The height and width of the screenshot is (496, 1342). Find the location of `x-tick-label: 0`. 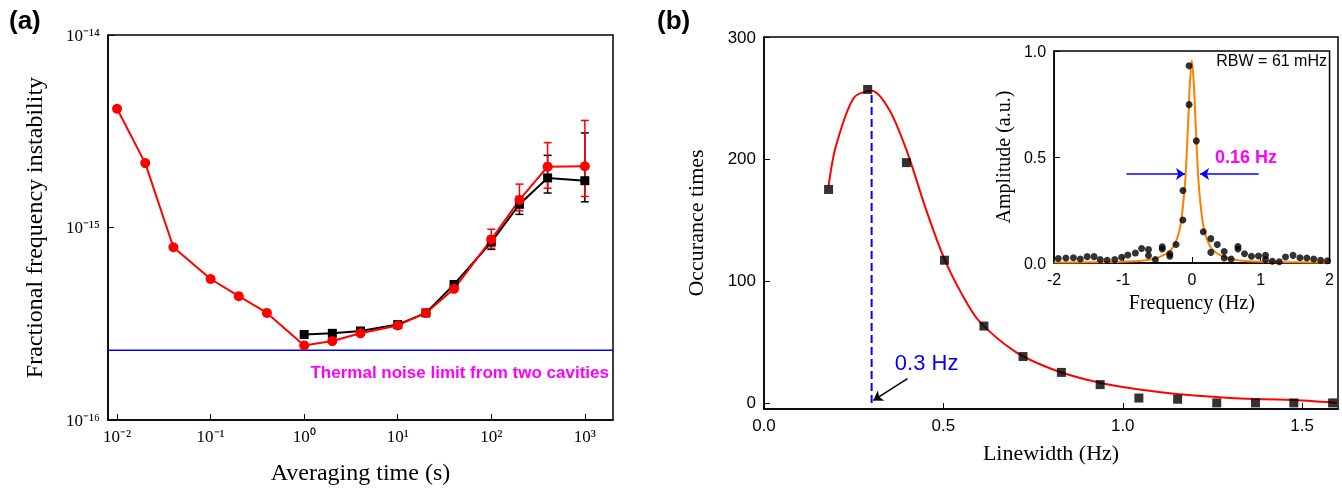

x-tick-label: 0 is located at coordinates (1192, 279).